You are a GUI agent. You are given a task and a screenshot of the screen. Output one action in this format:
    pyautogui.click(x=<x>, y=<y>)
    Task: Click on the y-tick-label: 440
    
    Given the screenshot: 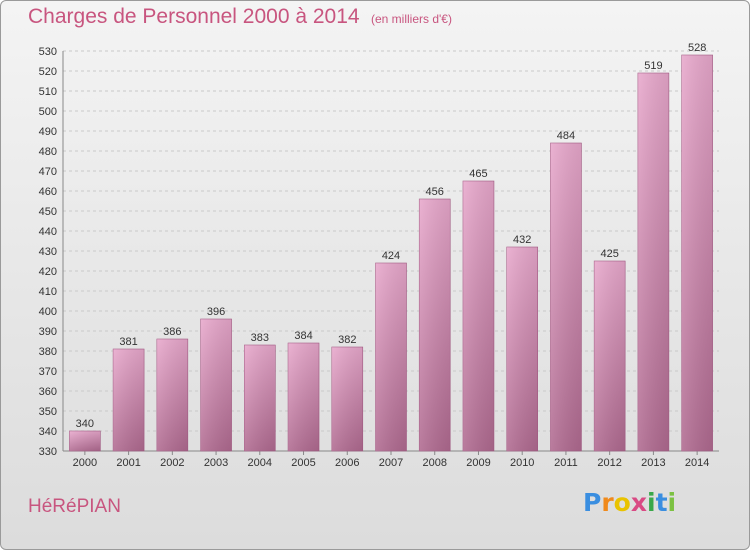 What is the action you would take?
    pyautogui.click(x=48, y=232)
    